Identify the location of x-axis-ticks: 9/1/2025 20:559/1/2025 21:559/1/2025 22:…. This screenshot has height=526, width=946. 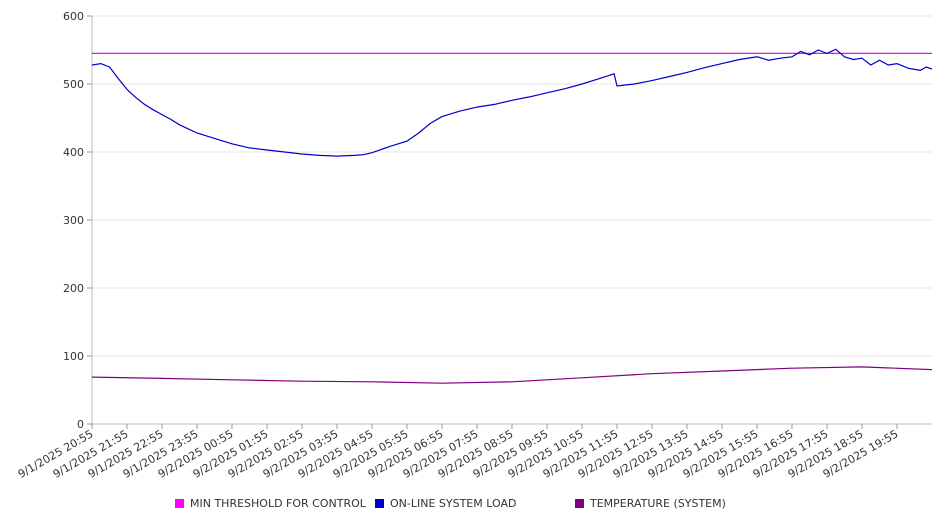
(458, 452).